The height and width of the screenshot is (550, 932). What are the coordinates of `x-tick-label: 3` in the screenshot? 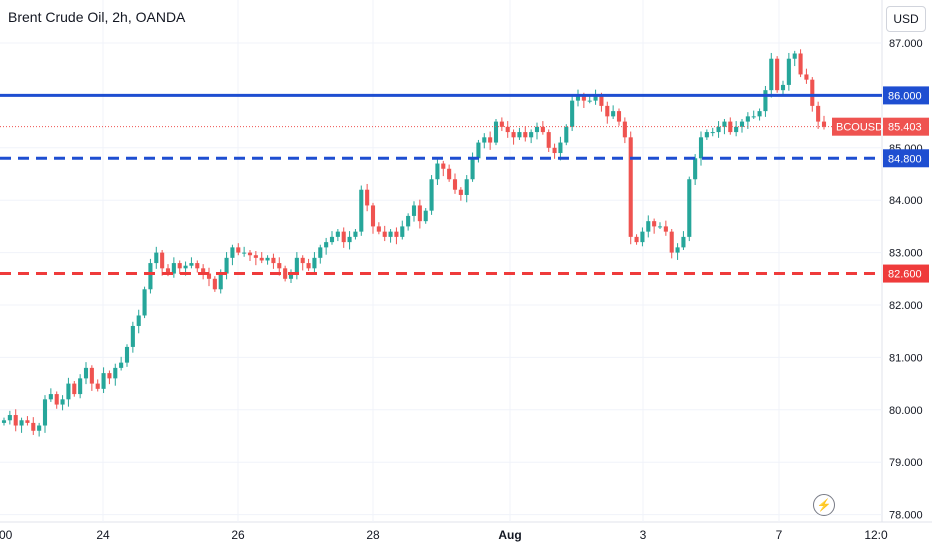 It's located at (643, 535).